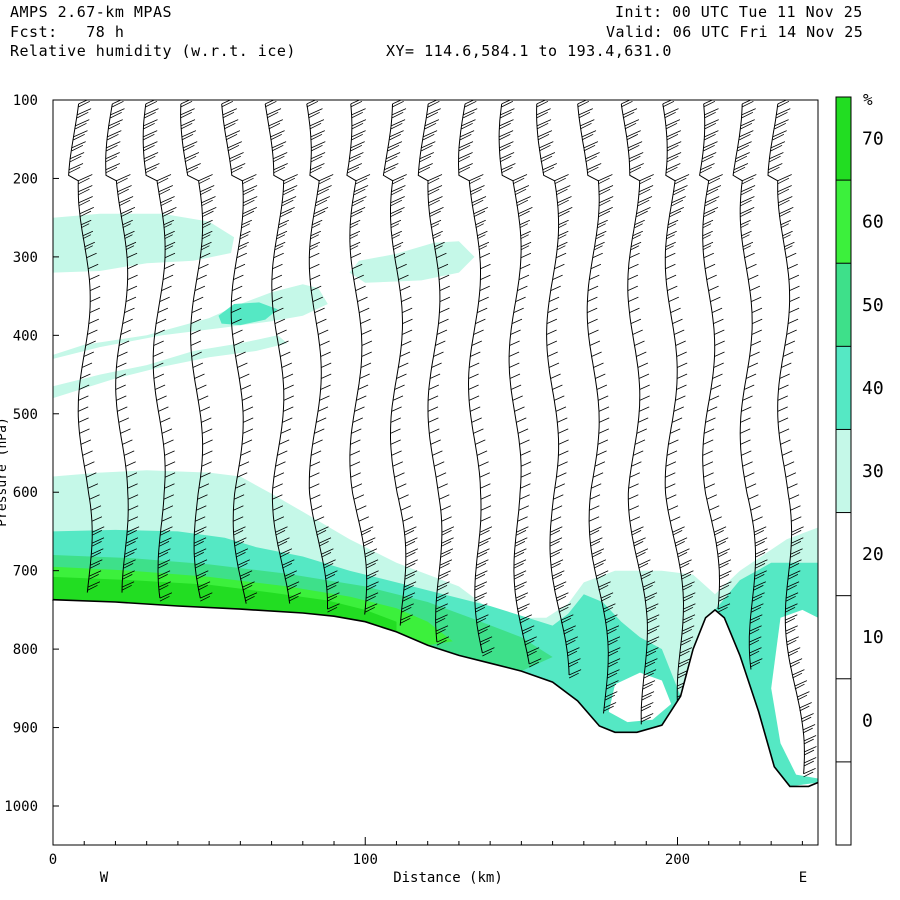  What do you see at coordinates (867, 720) in the screenshot?
I see `colorbar-label: 0` at bounding box center [867, 720].